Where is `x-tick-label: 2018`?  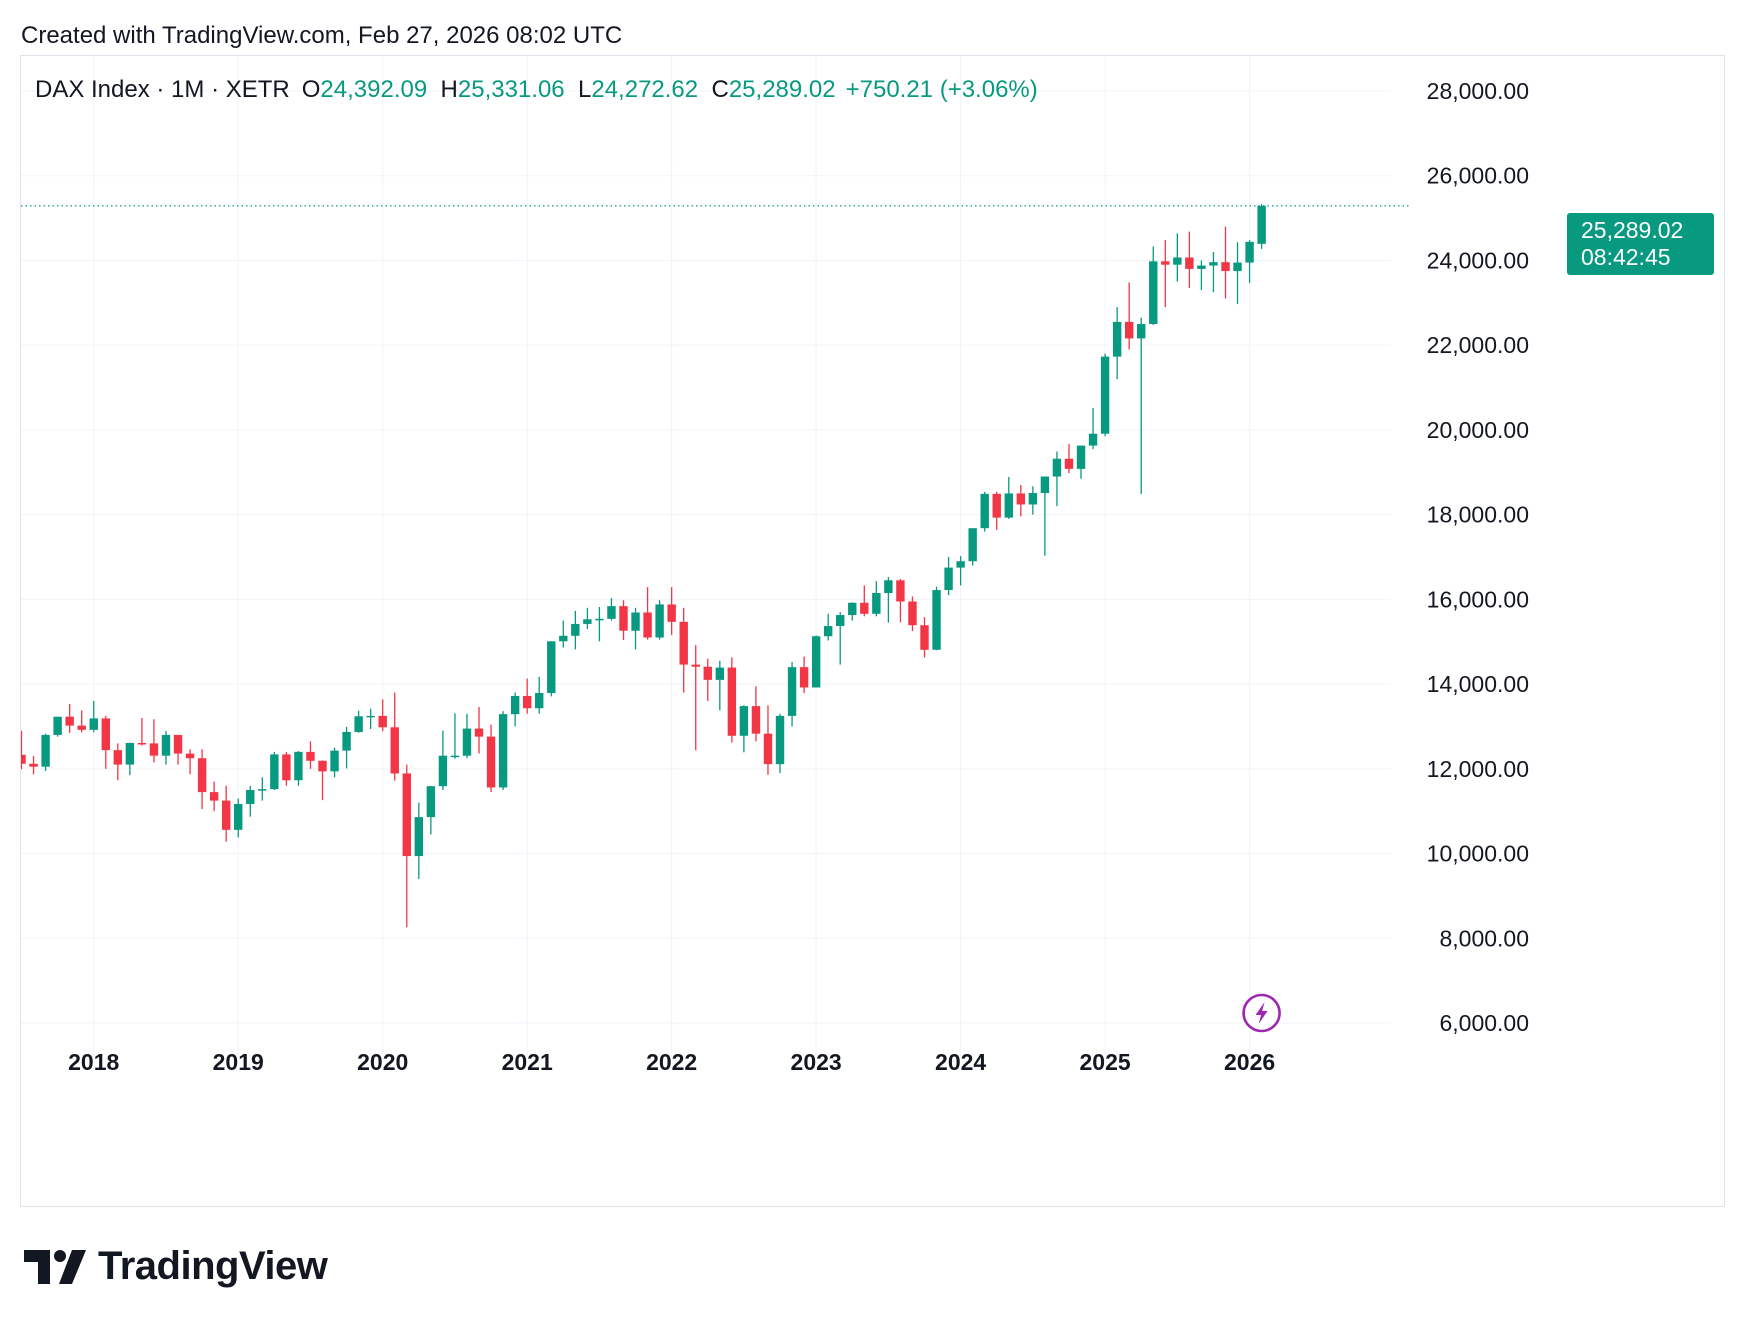 x-tick-label: 2018 is located at coordinates (93, 1062).